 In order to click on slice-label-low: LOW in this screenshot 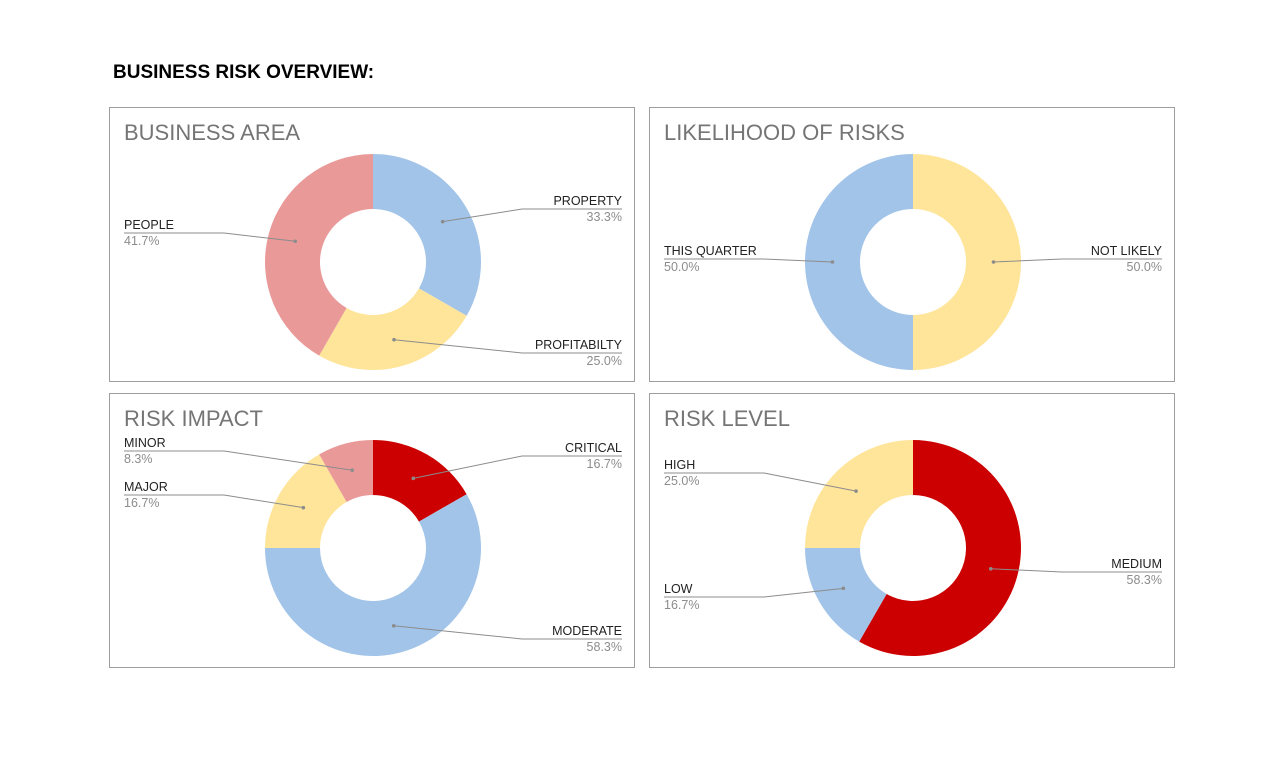, I will do `click(678, 589)`.